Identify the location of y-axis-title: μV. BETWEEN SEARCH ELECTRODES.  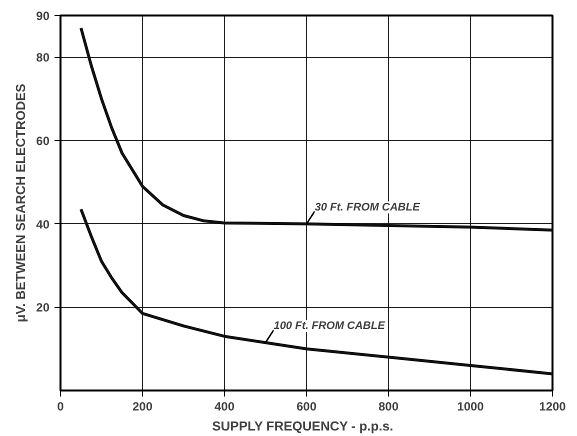
(20, 202).